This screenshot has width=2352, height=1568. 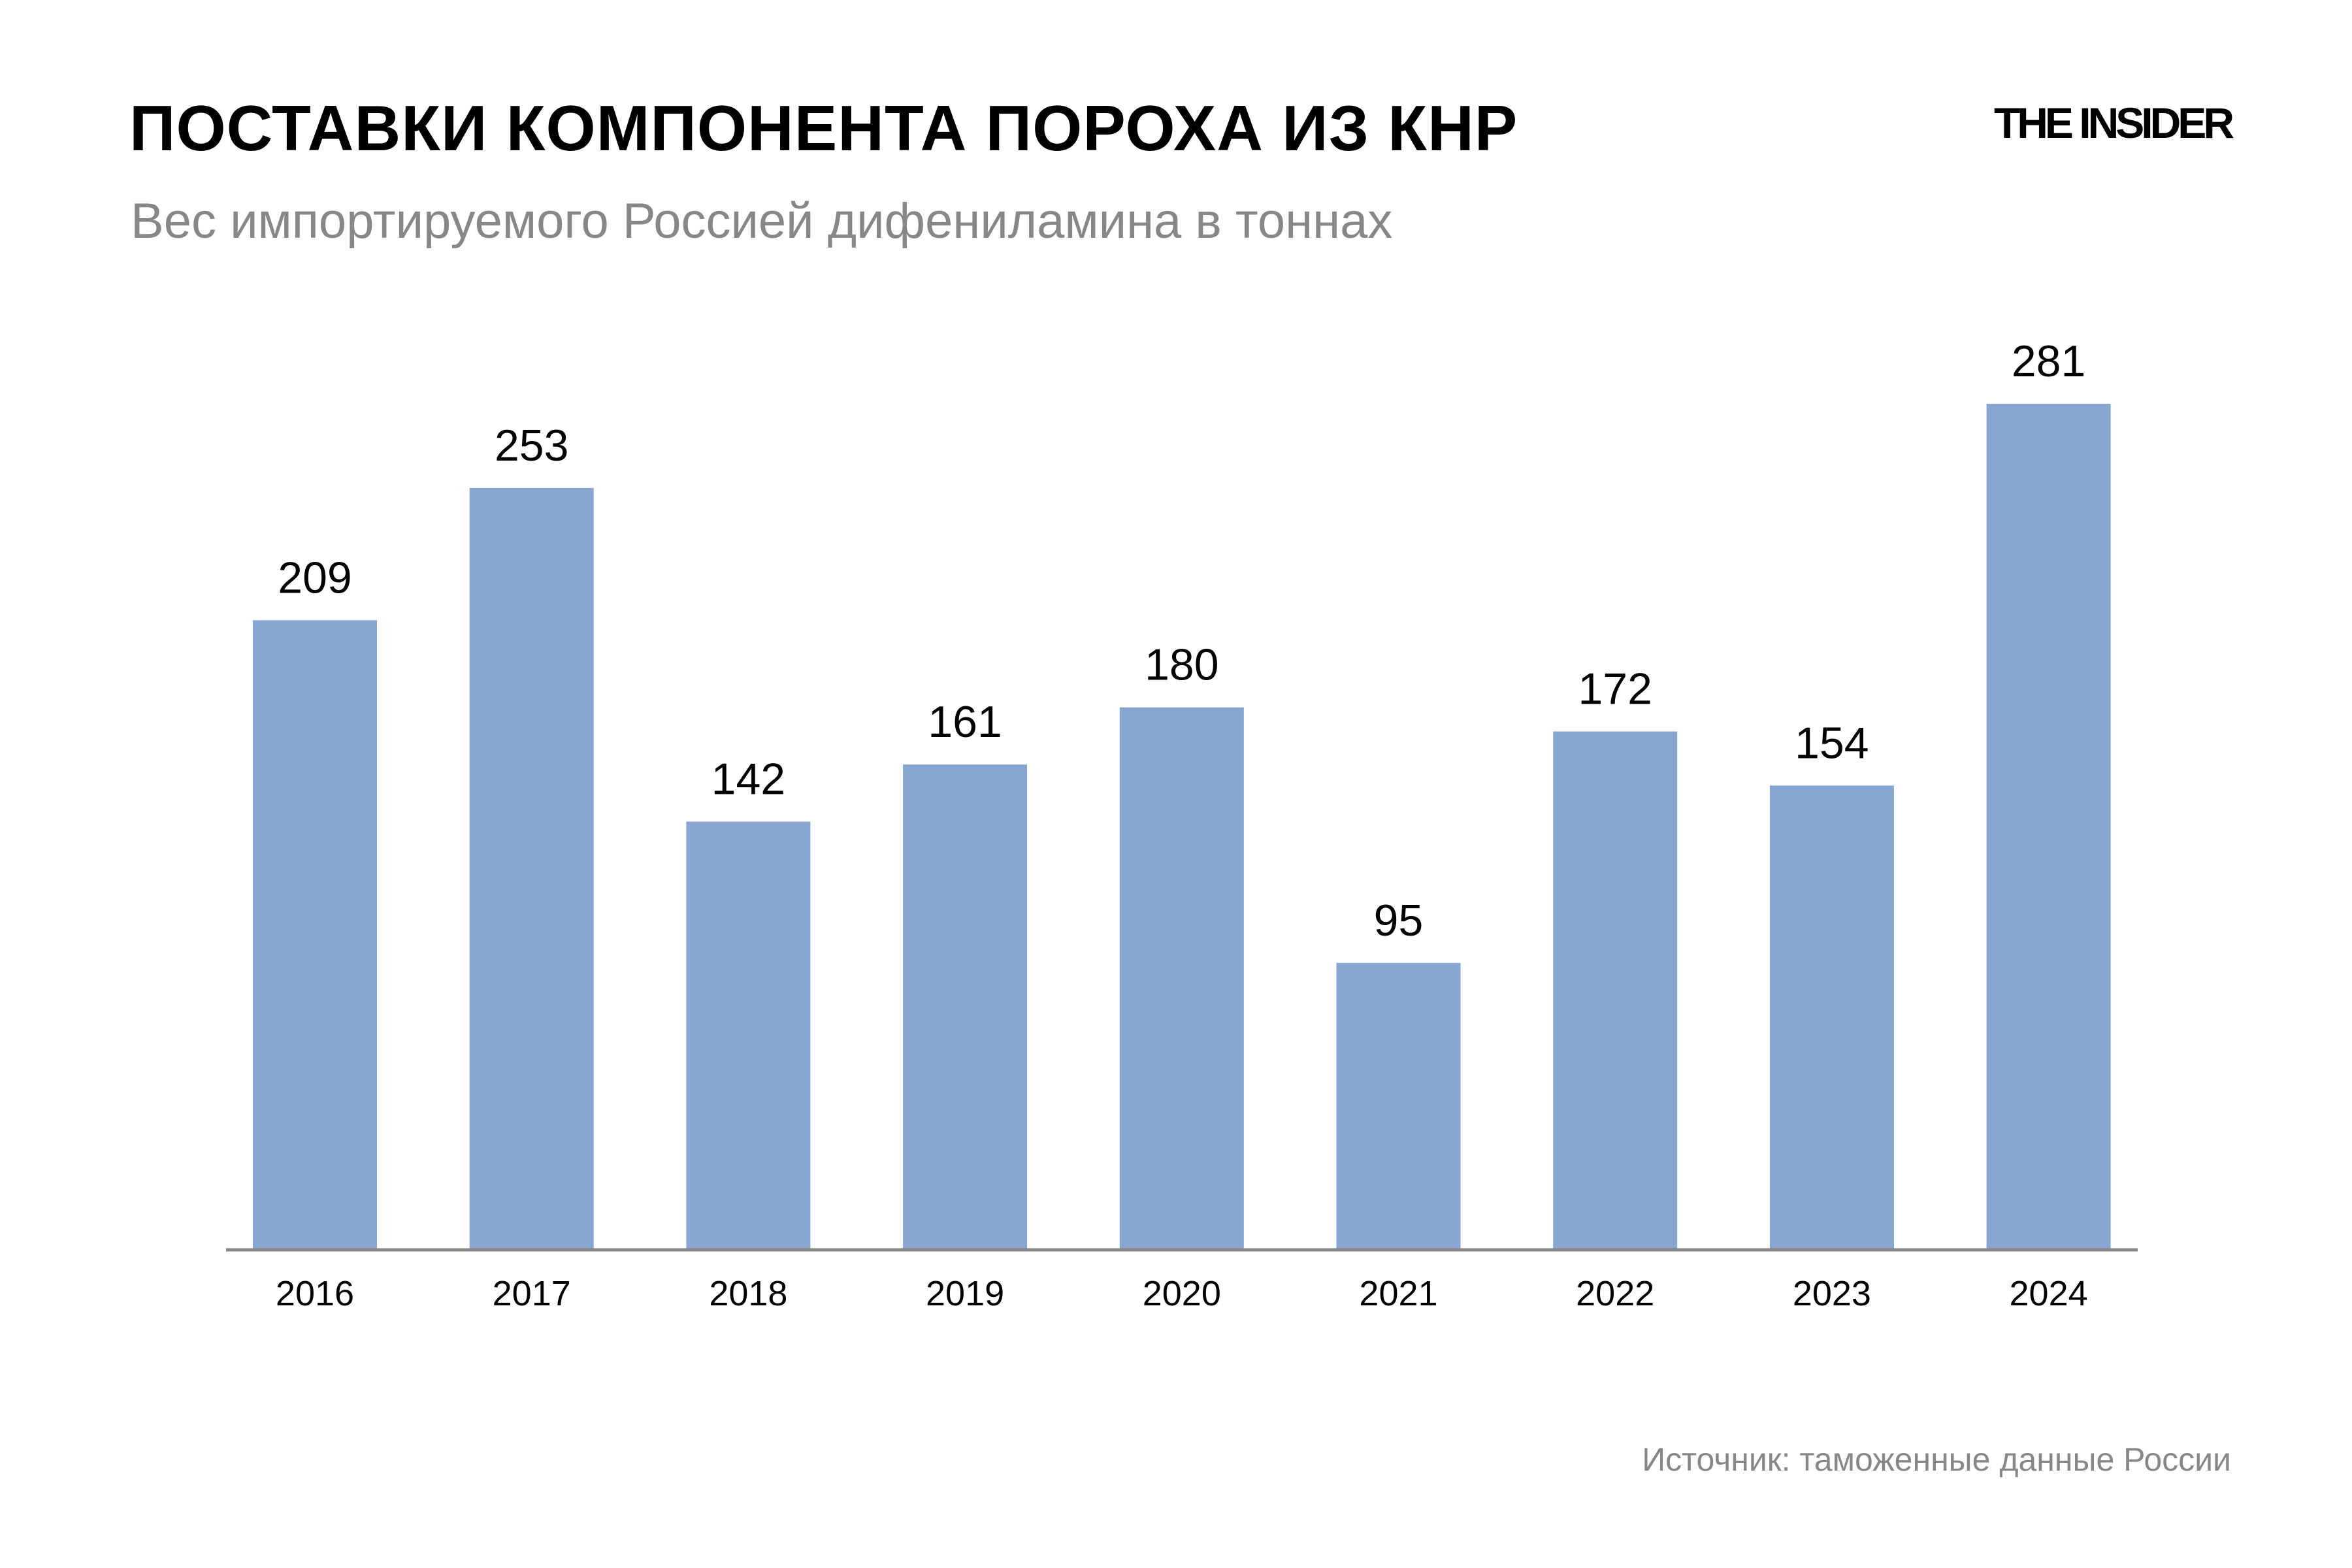 What do you see at coordinates (965, 722) in the screenshot?
I see `value-label-2019: 161` at bounding box center [965, 722].